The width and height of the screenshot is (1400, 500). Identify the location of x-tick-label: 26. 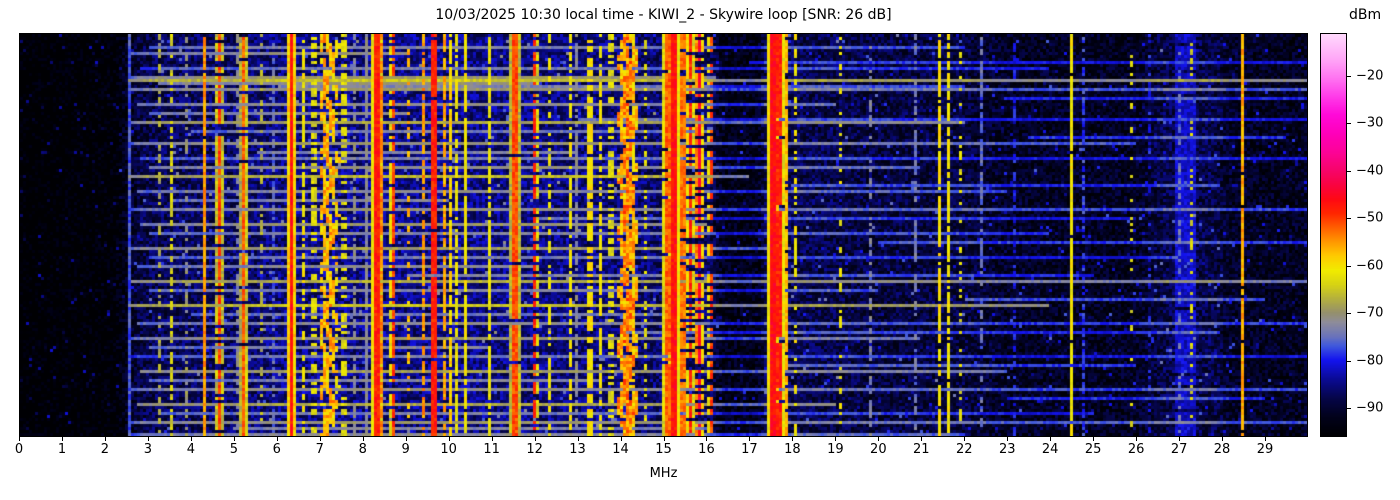
(1136, 449).